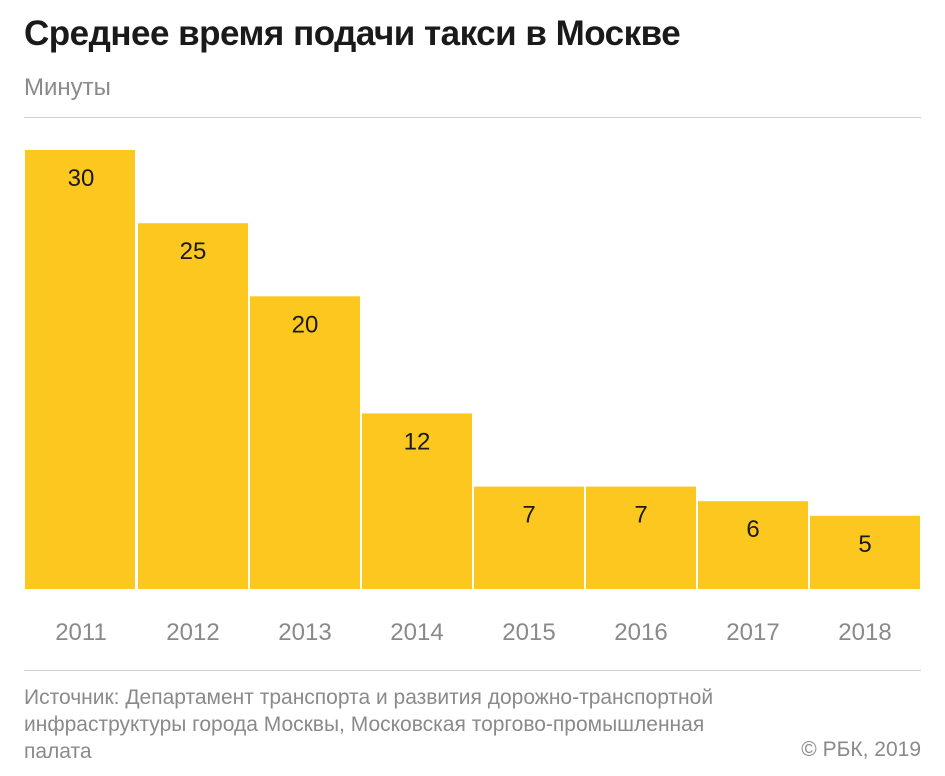 Image resolution: width=945 pixels, height=776 pixels. What do you see at coordinates (864, 544) in the screenshot?
I see `value-label-2018: 5` at bounding box center [864, 544].